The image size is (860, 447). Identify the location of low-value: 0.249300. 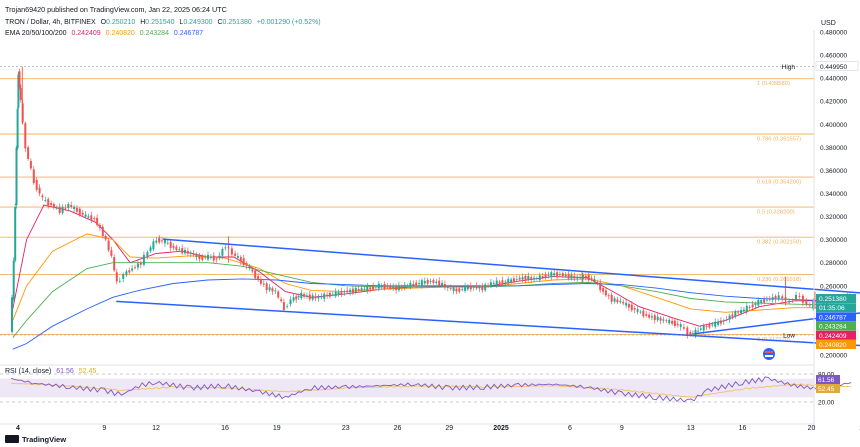
(197, 22).